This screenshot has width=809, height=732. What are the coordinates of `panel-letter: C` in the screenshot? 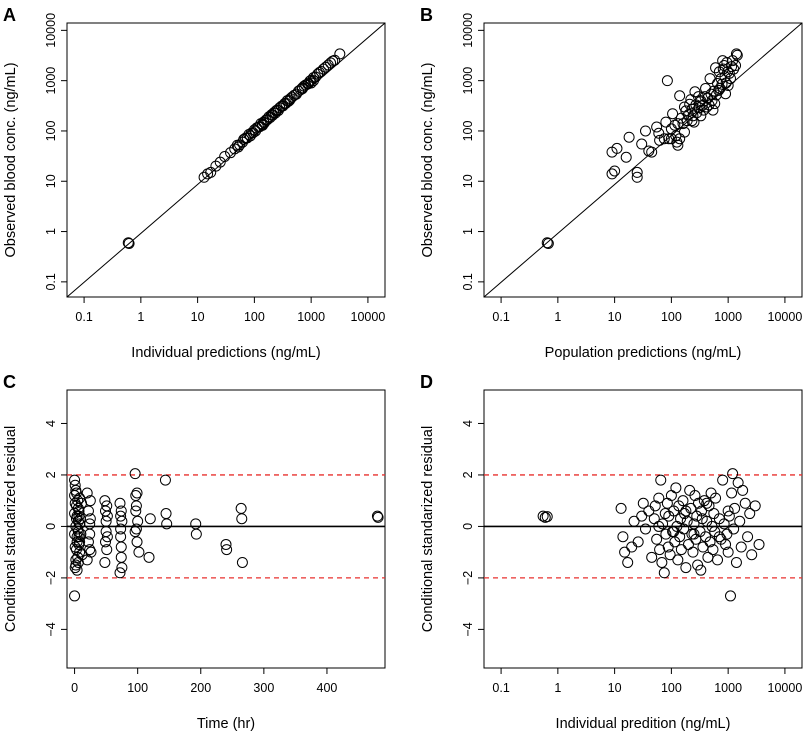 It's located at (9, 382).